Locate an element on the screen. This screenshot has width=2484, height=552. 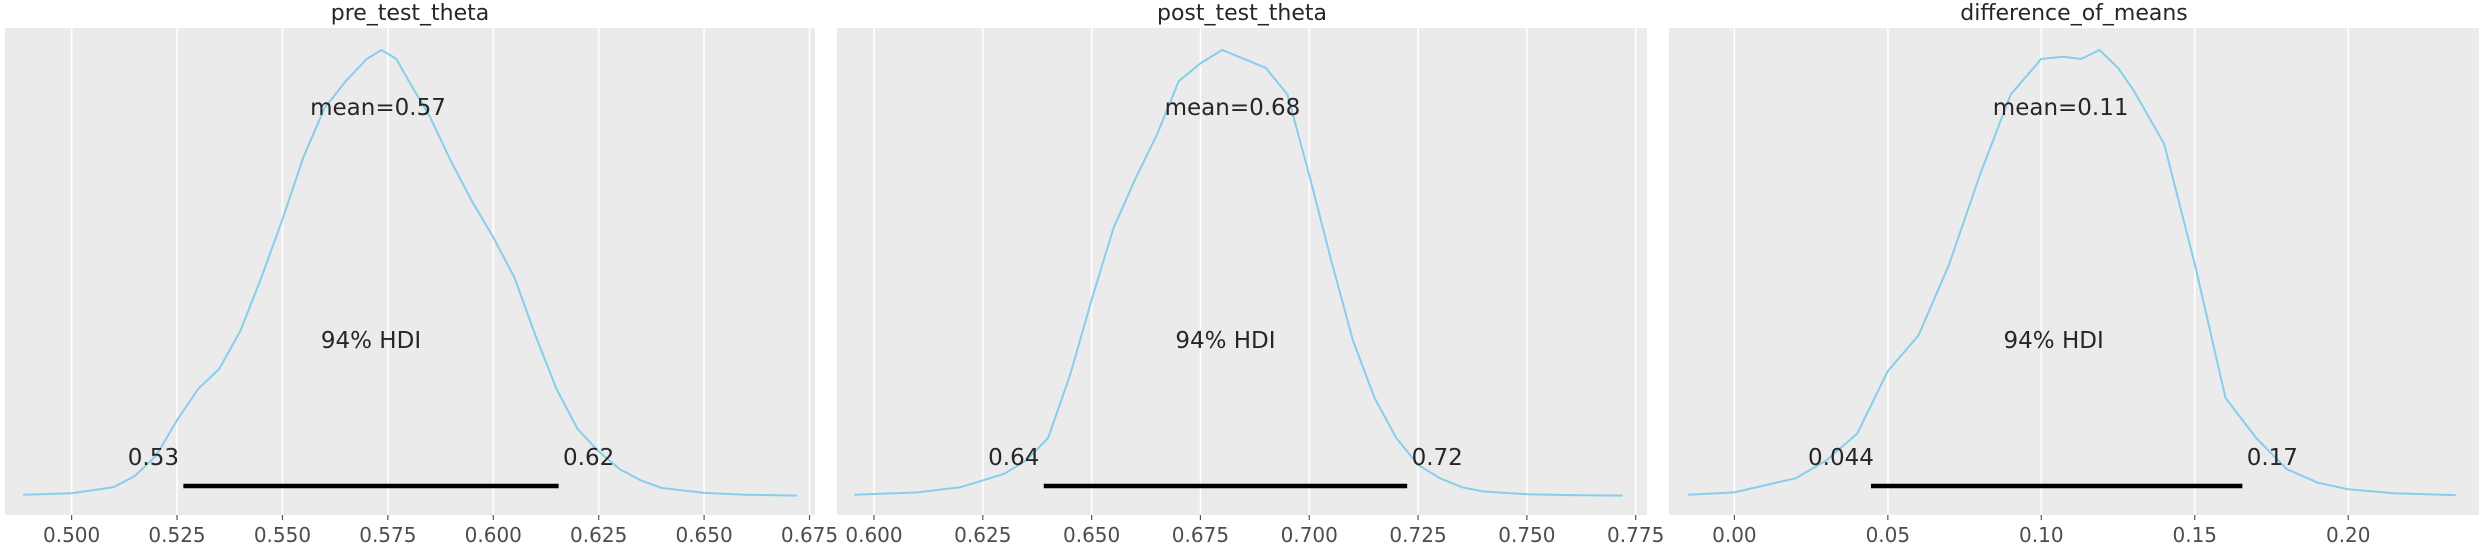
hdi-low-label: 0.044 is located at coordinates (1841, 458).